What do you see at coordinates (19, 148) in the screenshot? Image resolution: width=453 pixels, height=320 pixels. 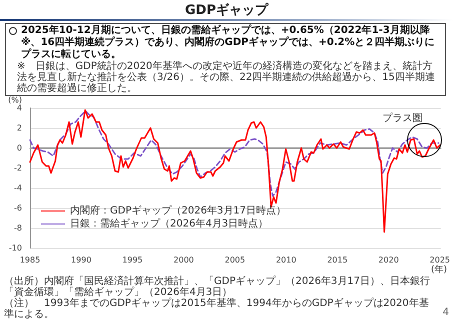 I see `y-tick-label: 0` at bounding box center [19, 148].